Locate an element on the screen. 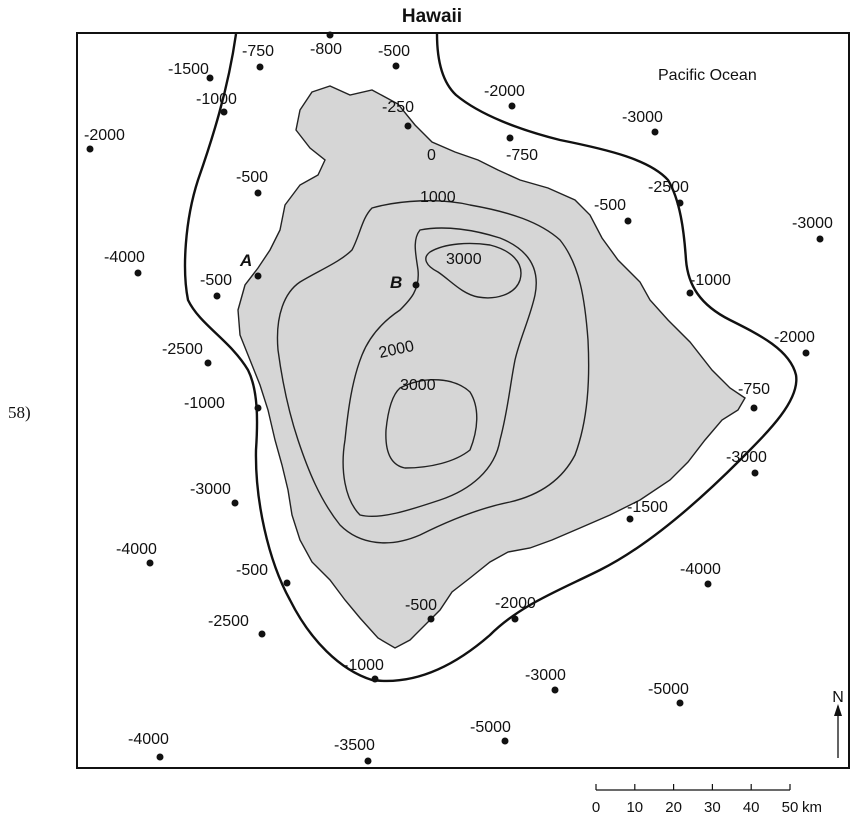  map-title: Hawaii is located at coordinates (432, 16).